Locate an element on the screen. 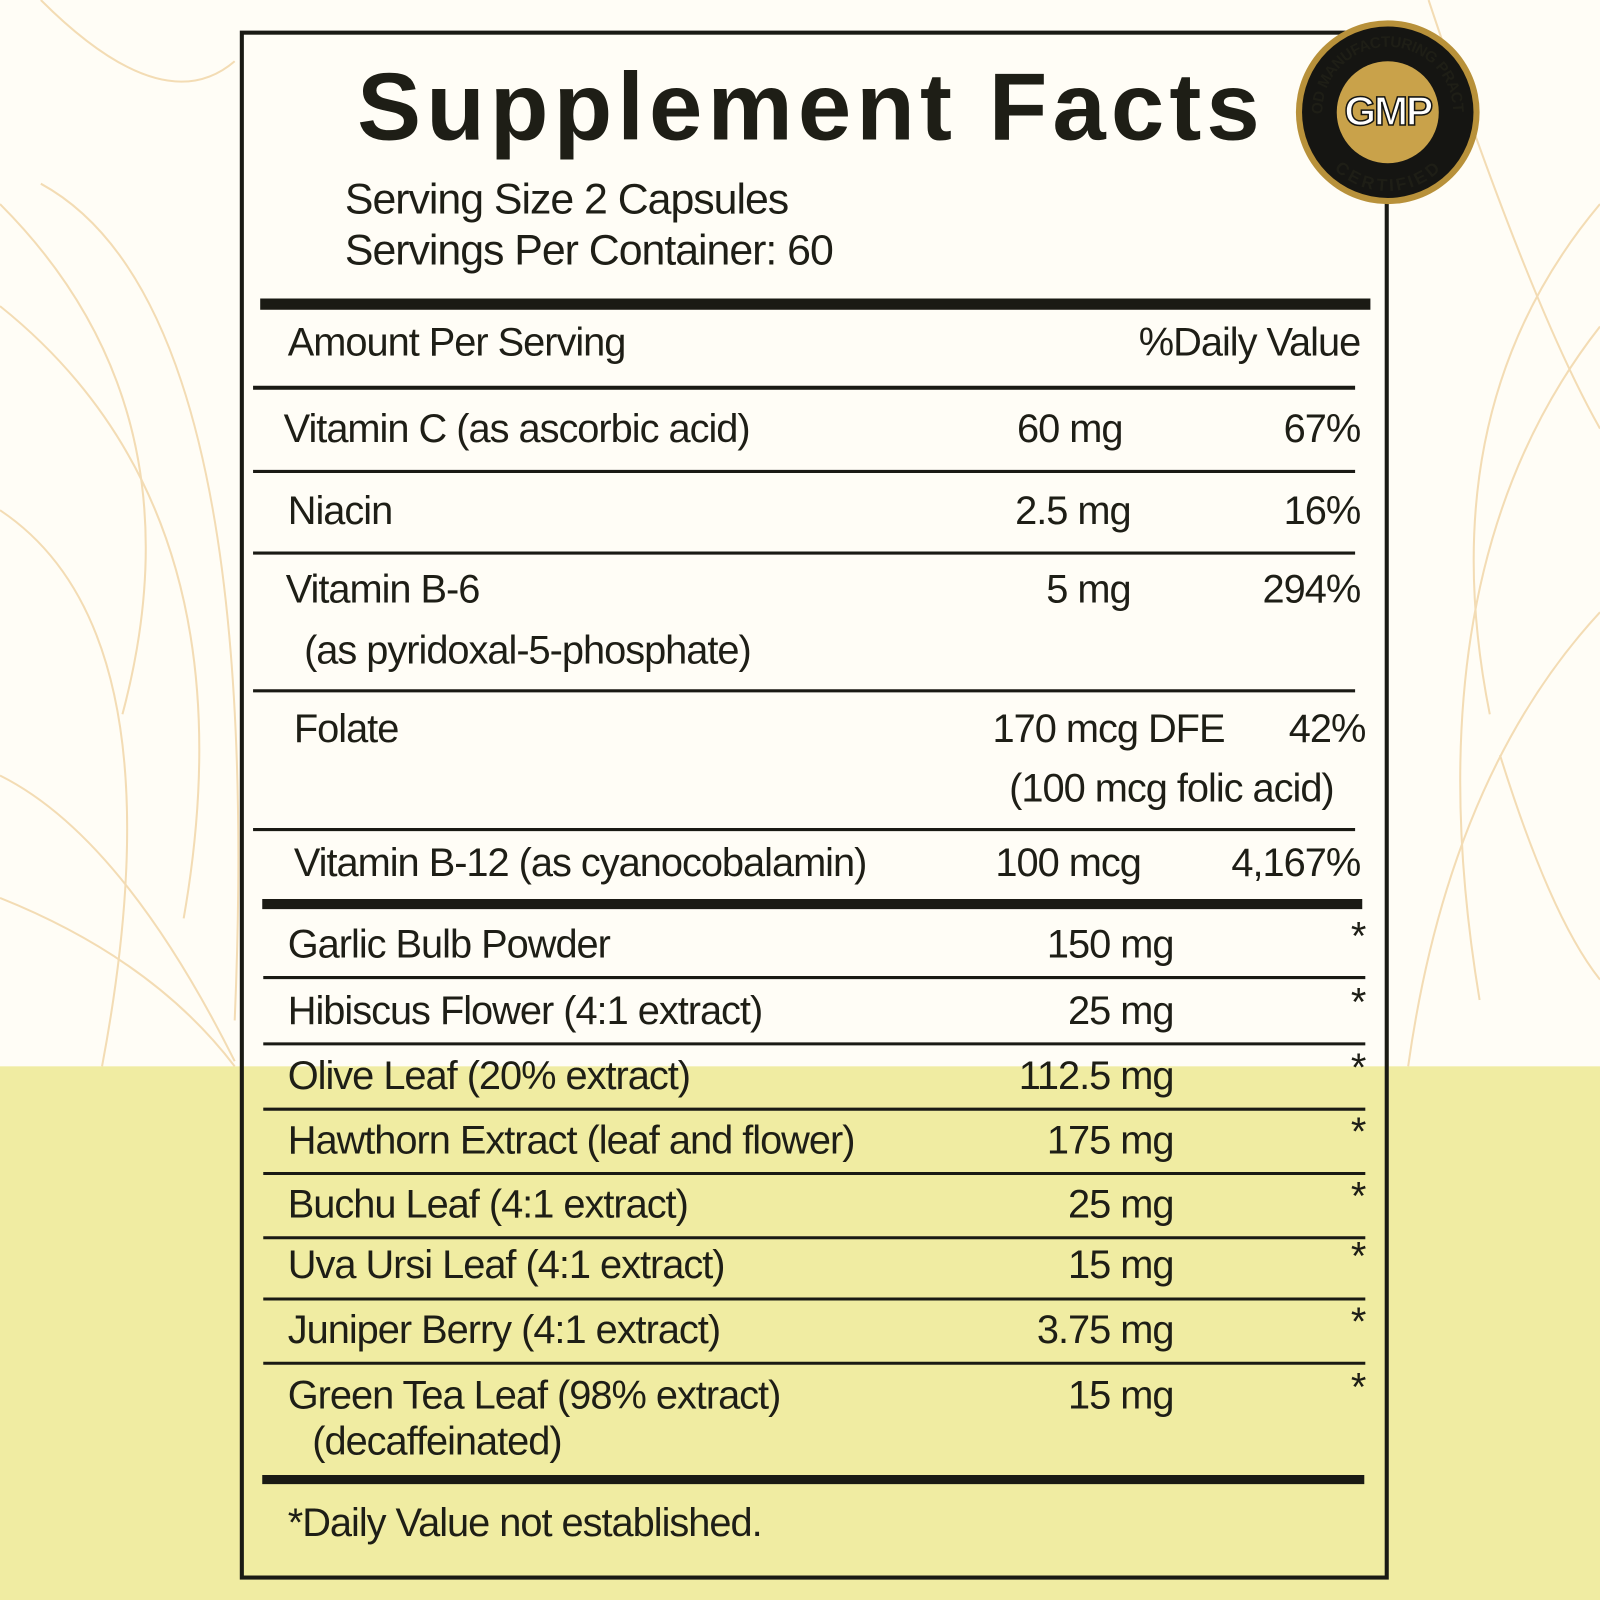  ingredient-detail: (decaffeinated) is located at coordinates (436, 1441).